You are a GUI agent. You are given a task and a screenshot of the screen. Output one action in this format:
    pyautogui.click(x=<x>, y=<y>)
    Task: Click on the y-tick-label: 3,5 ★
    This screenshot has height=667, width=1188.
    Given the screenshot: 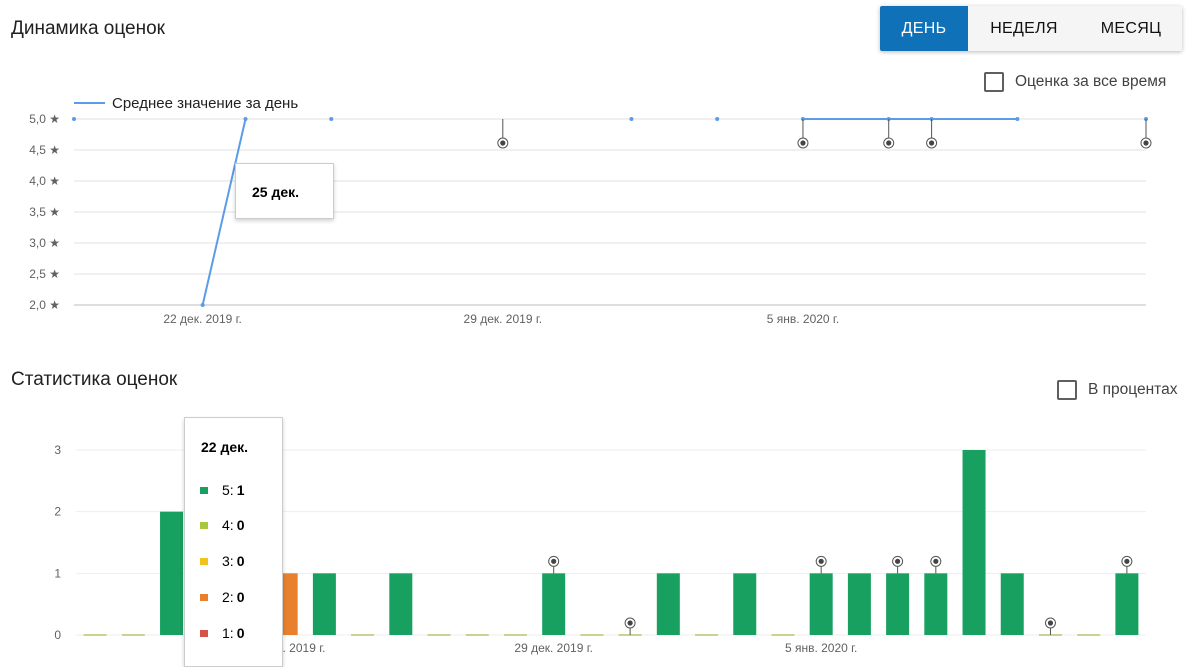 What is the action you would take?
    pyautogui.click(x=44, y=212)
    